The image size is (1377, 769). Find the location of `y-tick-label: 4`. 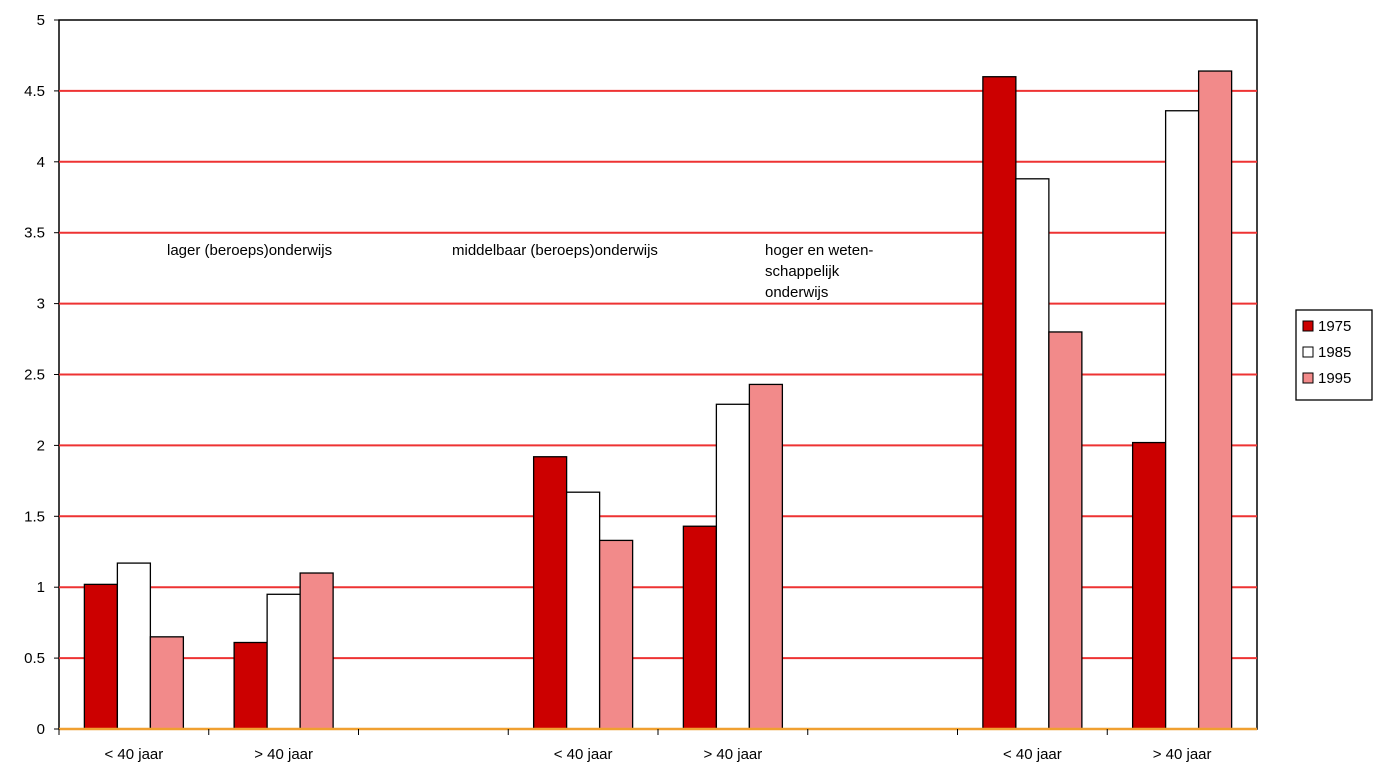

y-tick-label: 4 is located at coordinates (41, 162).